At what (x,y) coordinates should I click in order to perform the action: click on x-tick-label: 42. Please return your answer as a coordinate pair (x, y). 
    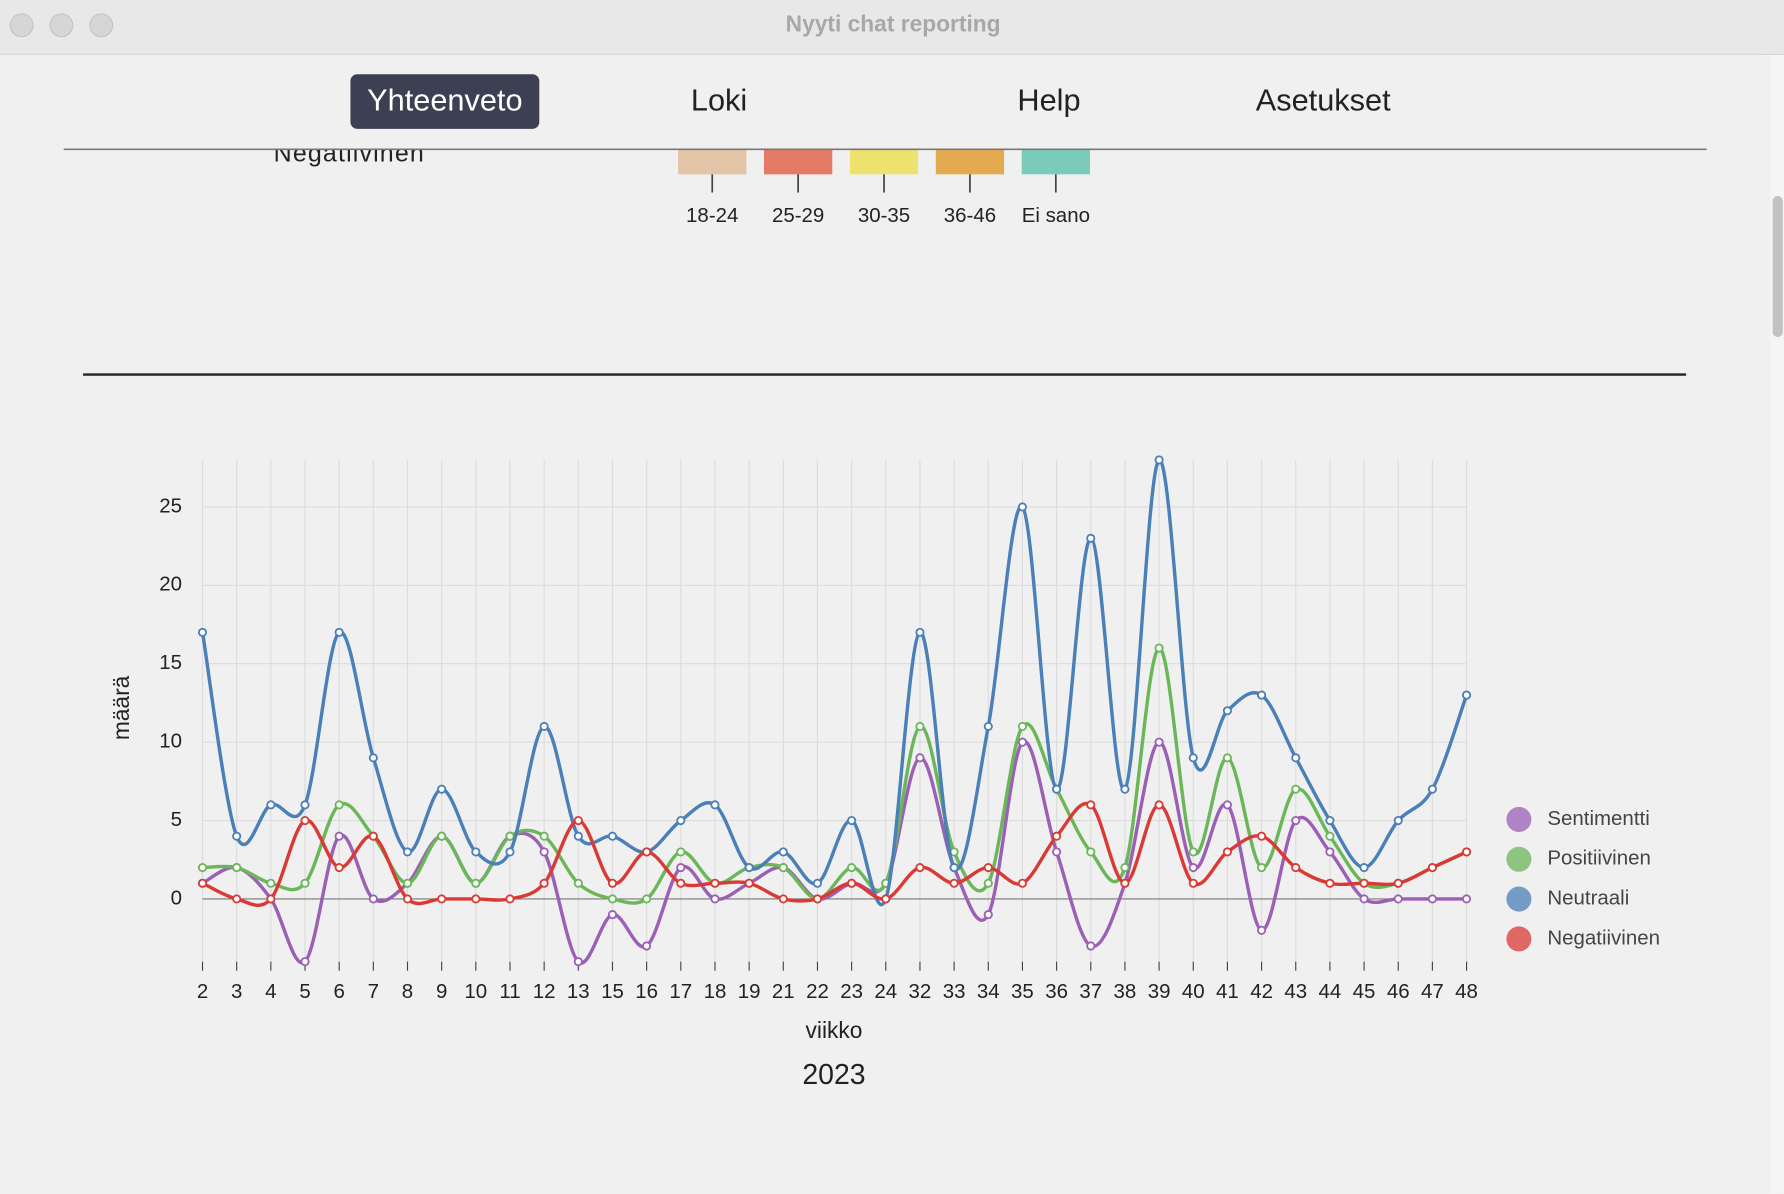
    Looking at the image, I should click on (1261, 991).